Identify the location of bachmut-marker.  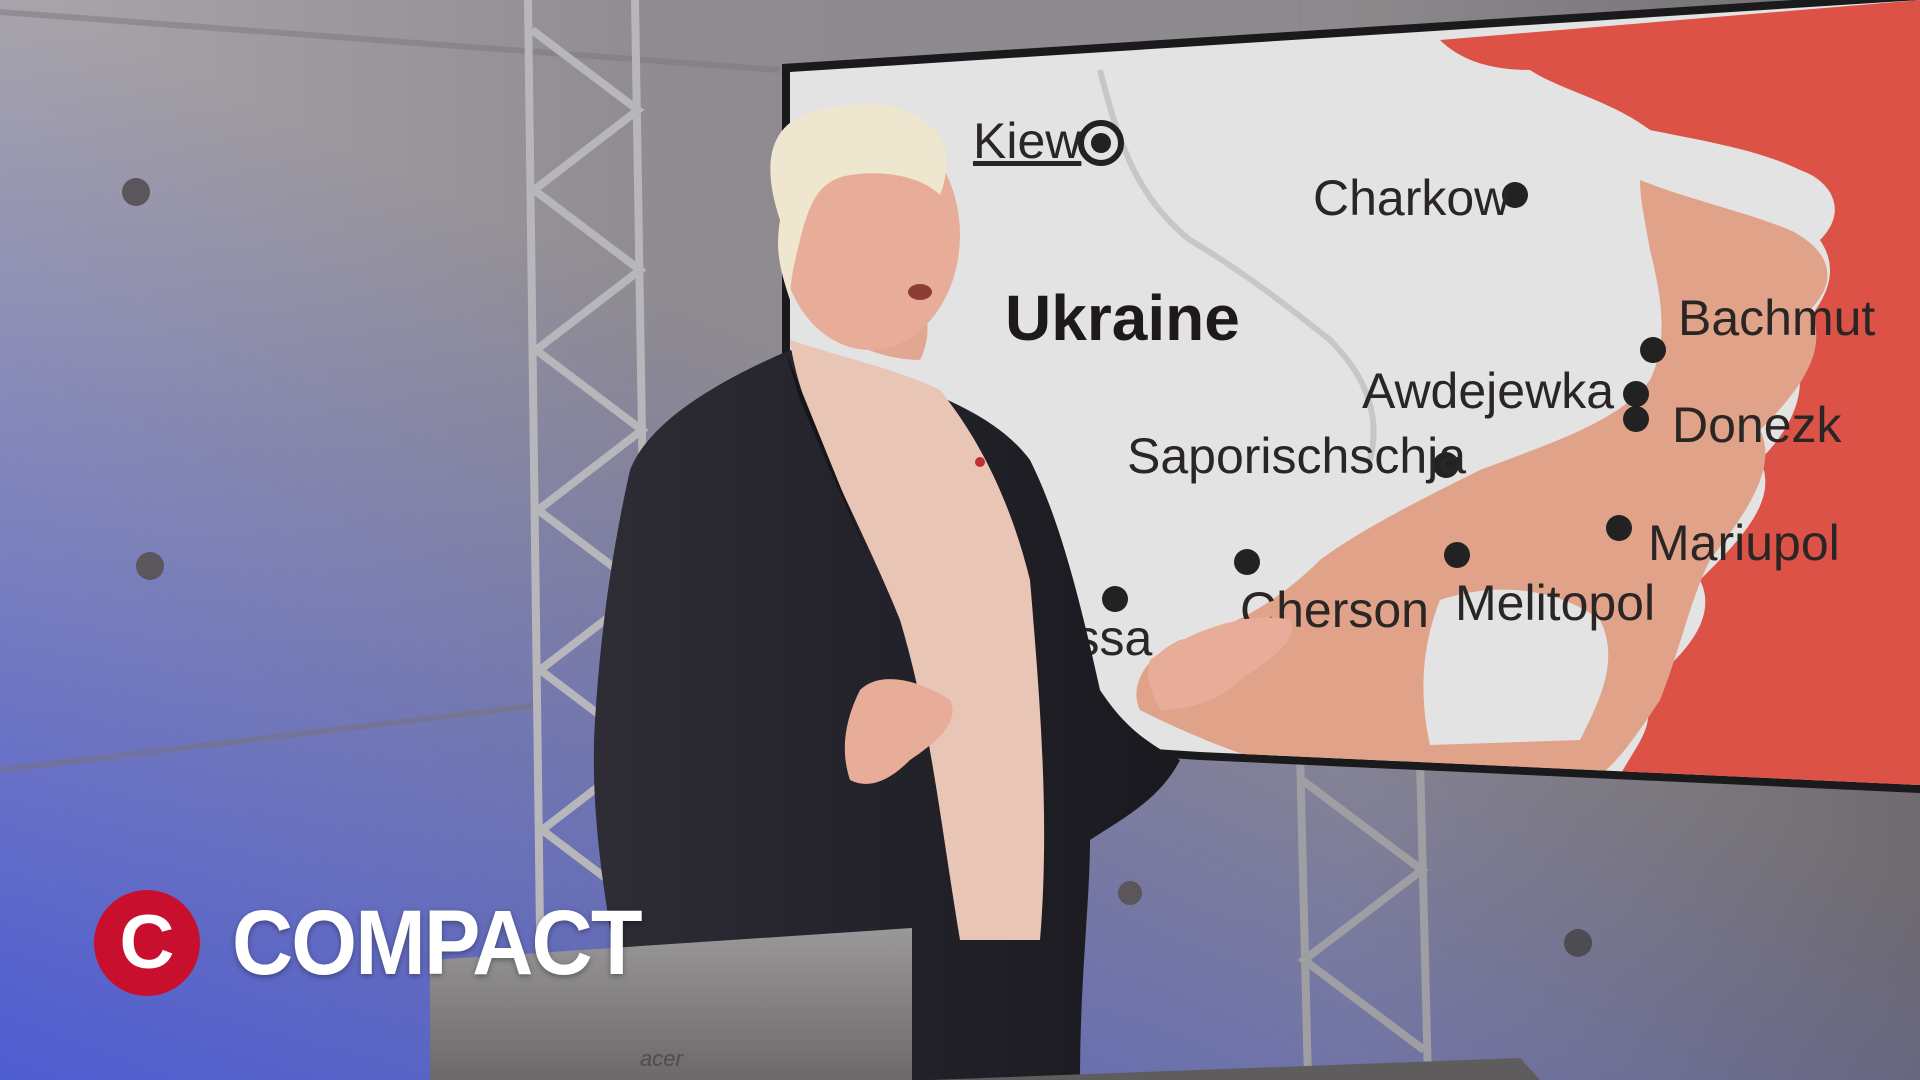
(1653, 350).